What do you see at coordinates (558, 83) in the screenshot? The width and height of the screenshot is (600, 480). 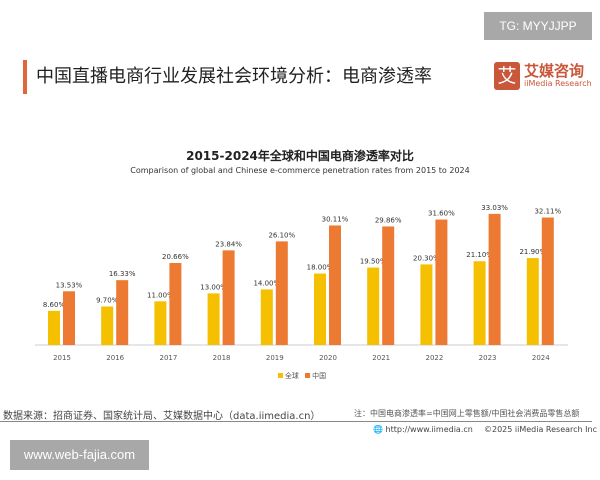 I see `logo-en: iiMedia Research` at bounding box center [558, 83].